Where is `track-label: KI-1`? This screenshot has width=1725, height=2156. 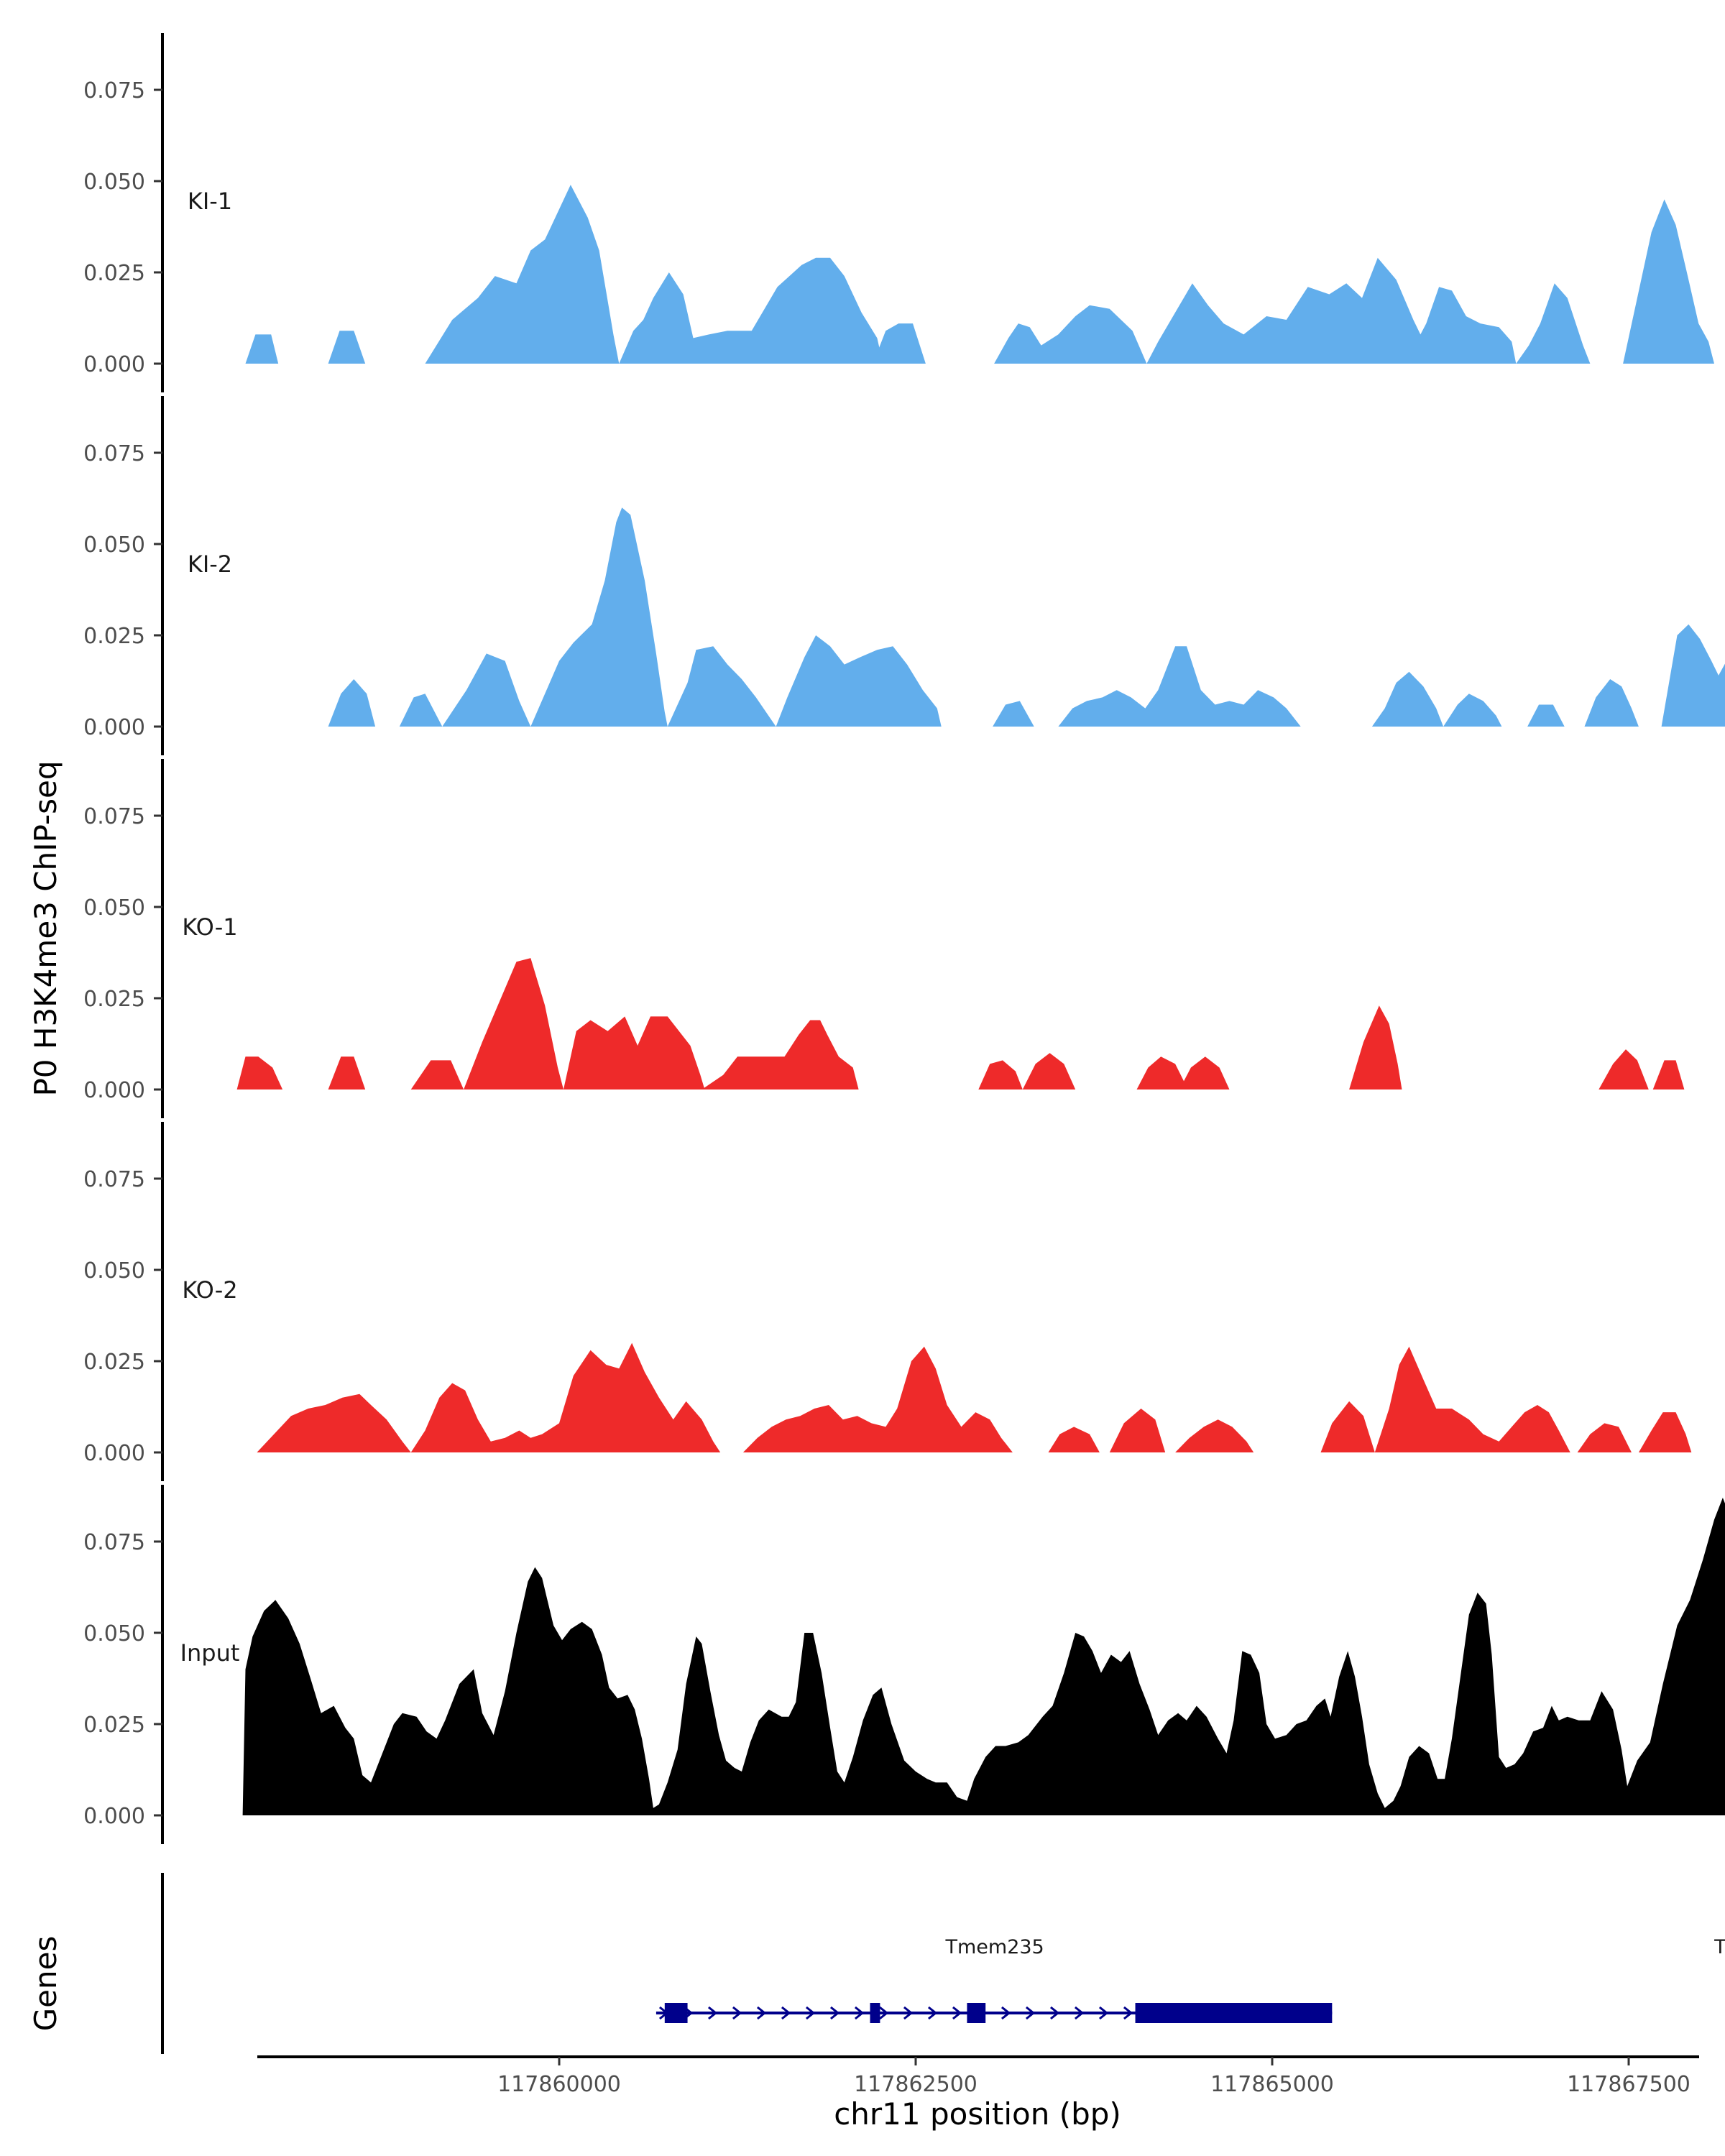
track-label: KI-1 is located at coordinates (210, 201).